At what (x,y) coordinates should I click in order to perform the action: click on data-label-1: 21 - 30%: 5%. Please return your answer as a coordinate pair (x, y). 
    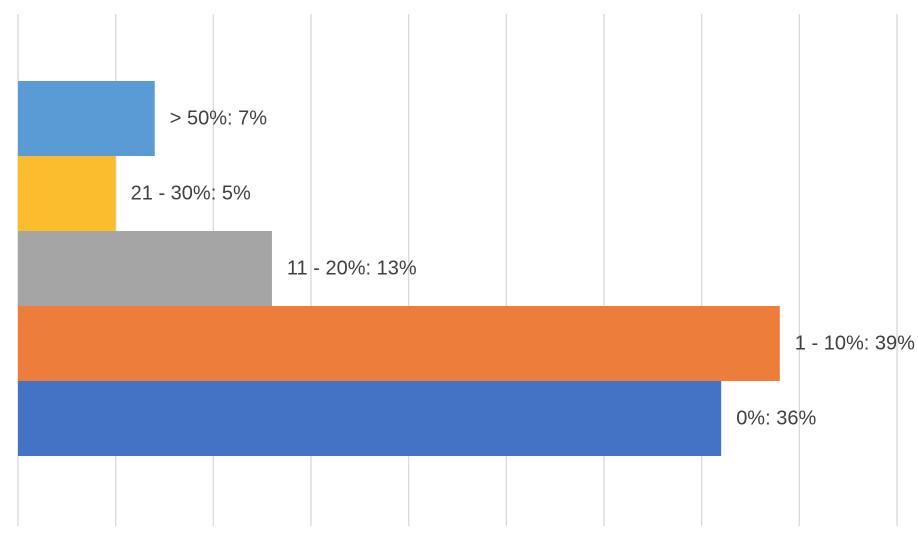
    Looking at the image, I should click on (191, 194).